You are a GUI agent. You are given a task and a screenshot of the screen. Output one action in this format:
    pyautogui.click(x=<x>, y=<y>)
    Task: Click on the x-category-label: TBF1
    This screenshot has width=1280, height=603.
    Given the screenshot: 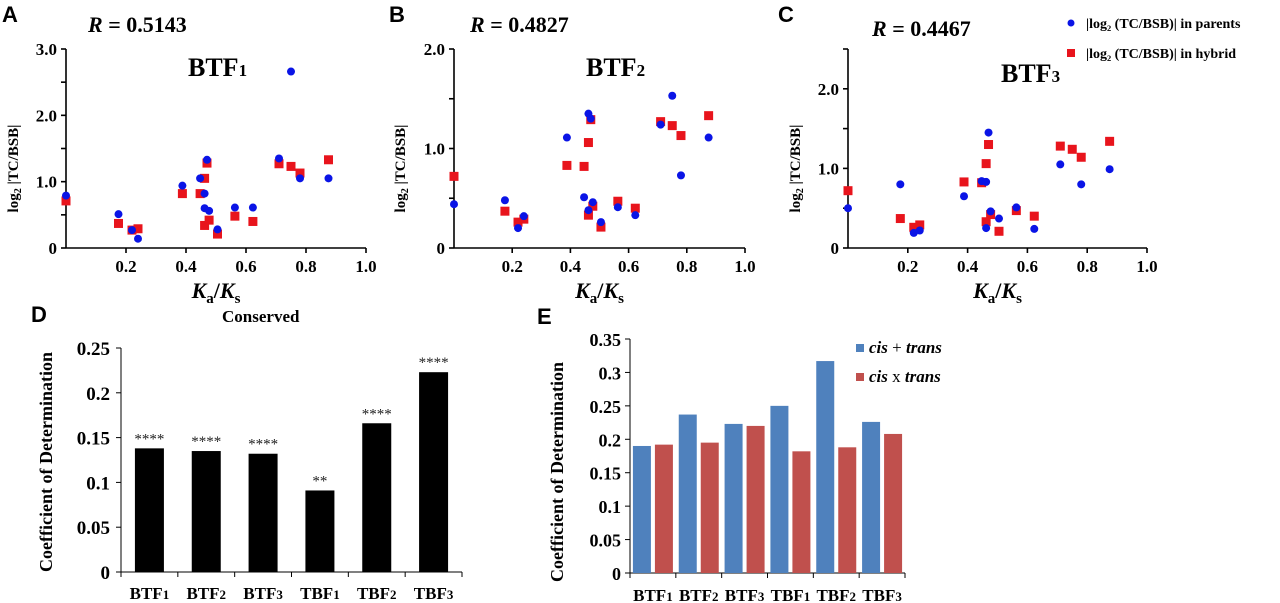 What is the action you would take?
    pyautogui.click(x=320, y=593)
    